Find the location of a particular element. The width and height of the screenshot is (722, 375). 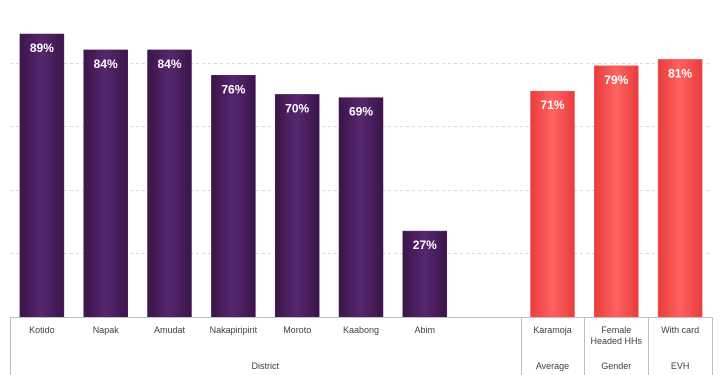

tick-label: Kaabong is located at coordinates (361, 330).